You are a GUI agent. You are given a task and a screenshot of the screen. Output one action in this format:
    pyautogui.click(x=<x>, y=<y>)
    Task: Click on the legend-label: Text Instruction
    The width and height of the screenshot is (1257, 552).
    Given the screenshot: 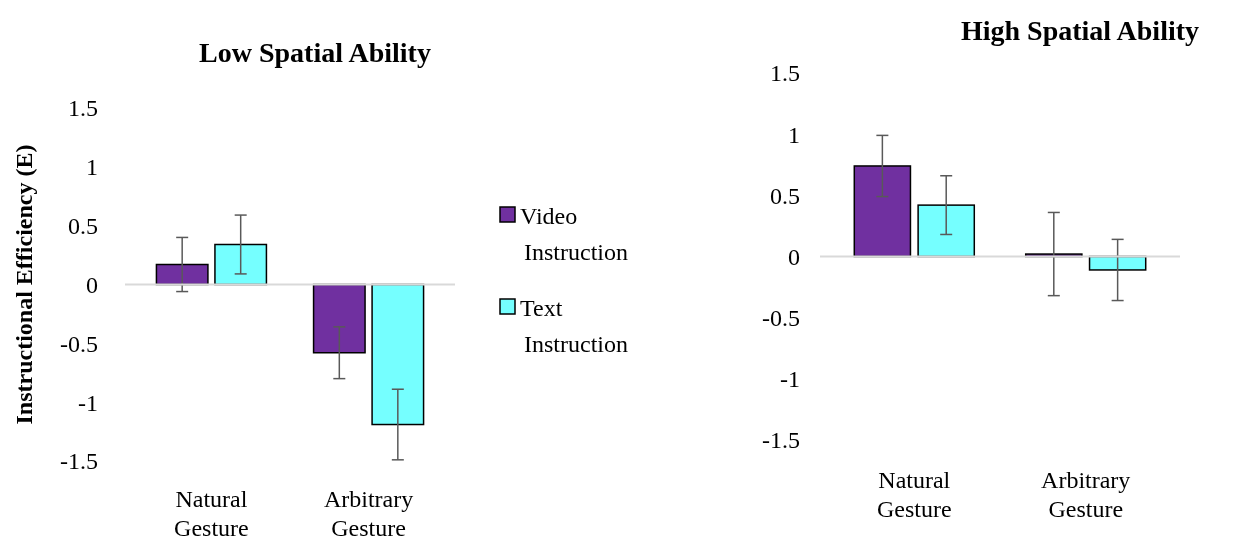 What is the action you would take?
    pyautogui.click(x=574, y=326)
    